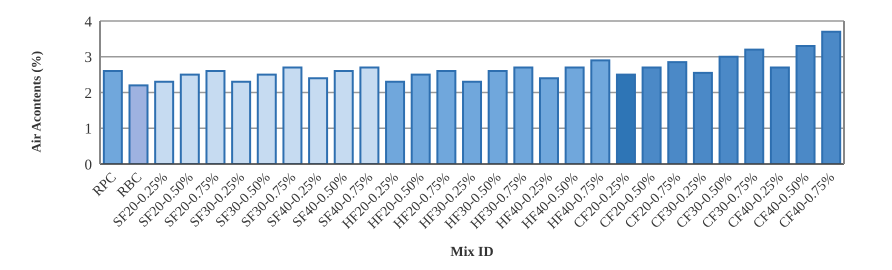 Image resolution: width=892 pixels, height=270 pixels. I want to click on y-tick-label: 2, so click(88, 94).